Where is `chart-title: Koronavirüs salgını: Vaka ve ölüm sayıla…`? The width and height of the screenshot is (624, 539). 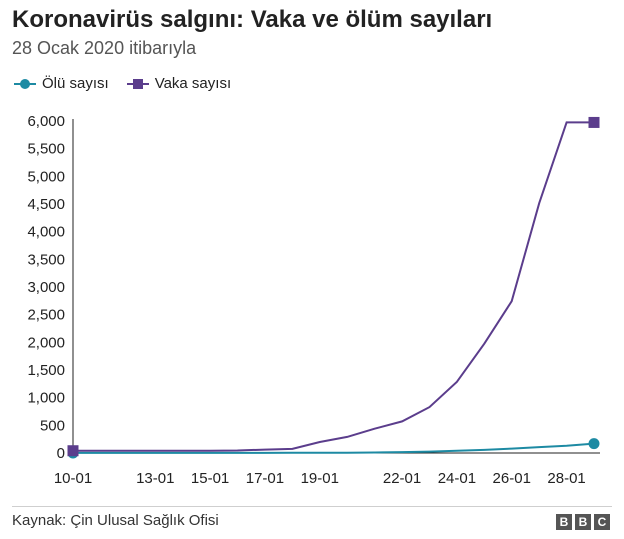 chart-title: Koronavirüs salgını: Vaka ve ölüm sayıla… is located at coordinates (252, 19).